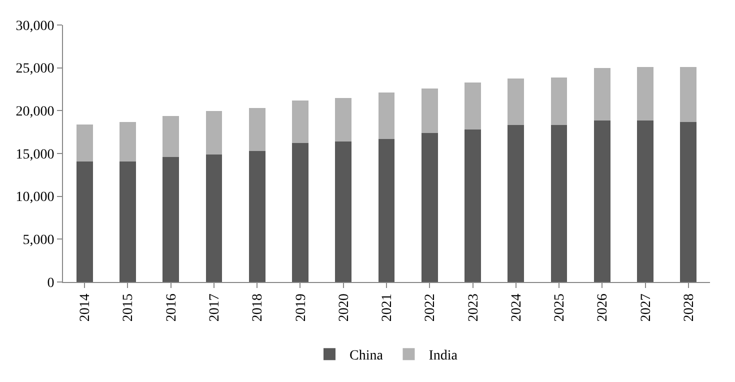  I want to click on x-tick-label: 2016, so click(172, 308).